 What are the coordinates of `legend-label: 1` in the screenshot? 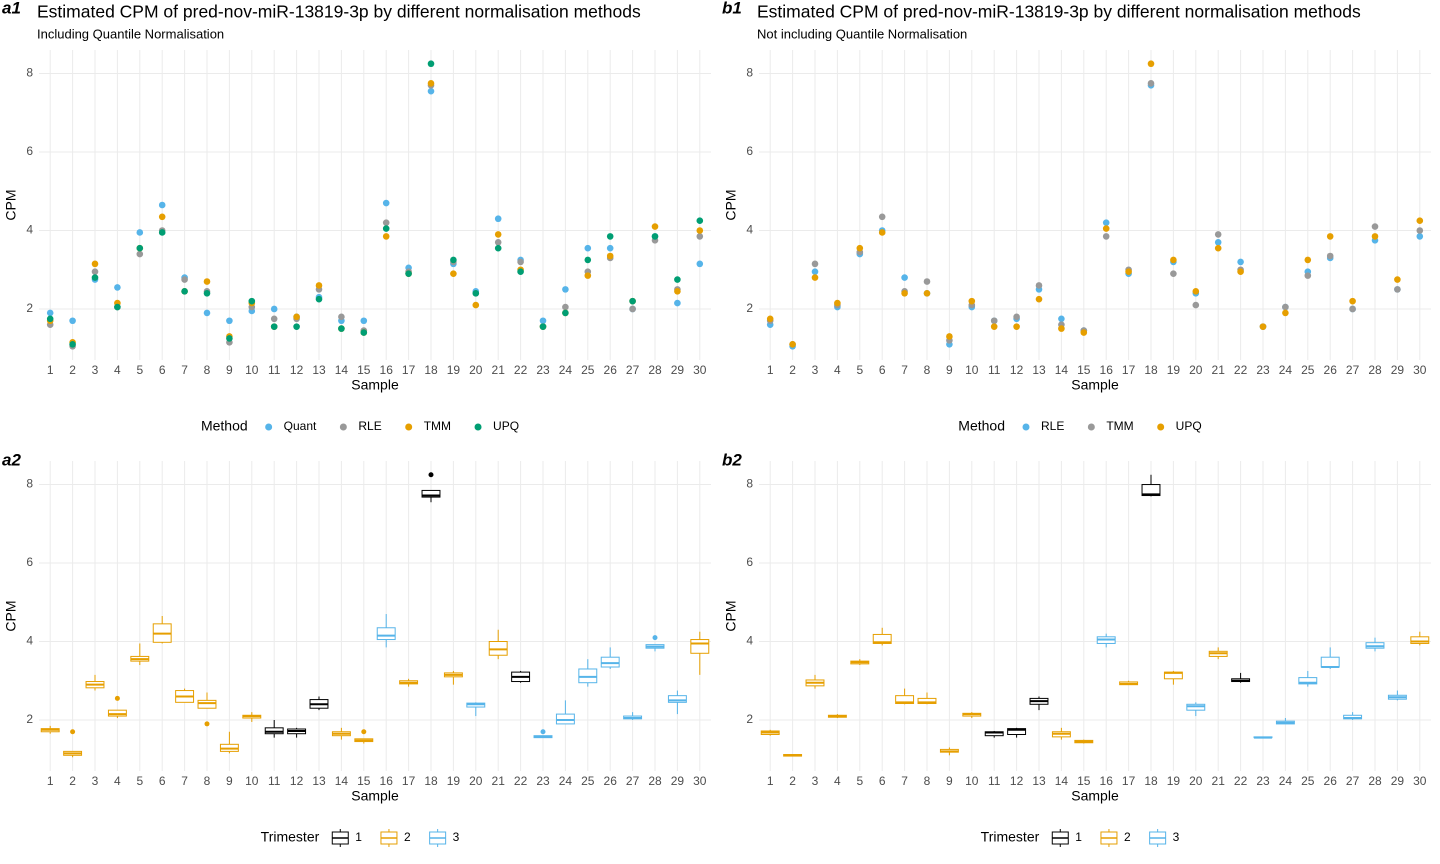 It's located at (1078, 837).